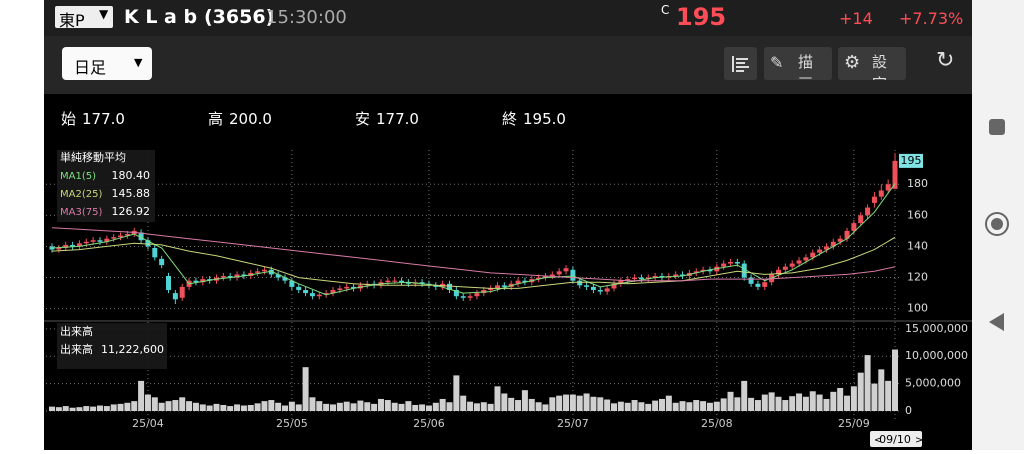  I want to click on volume-legend-label: 出来高, so click(76, 349).